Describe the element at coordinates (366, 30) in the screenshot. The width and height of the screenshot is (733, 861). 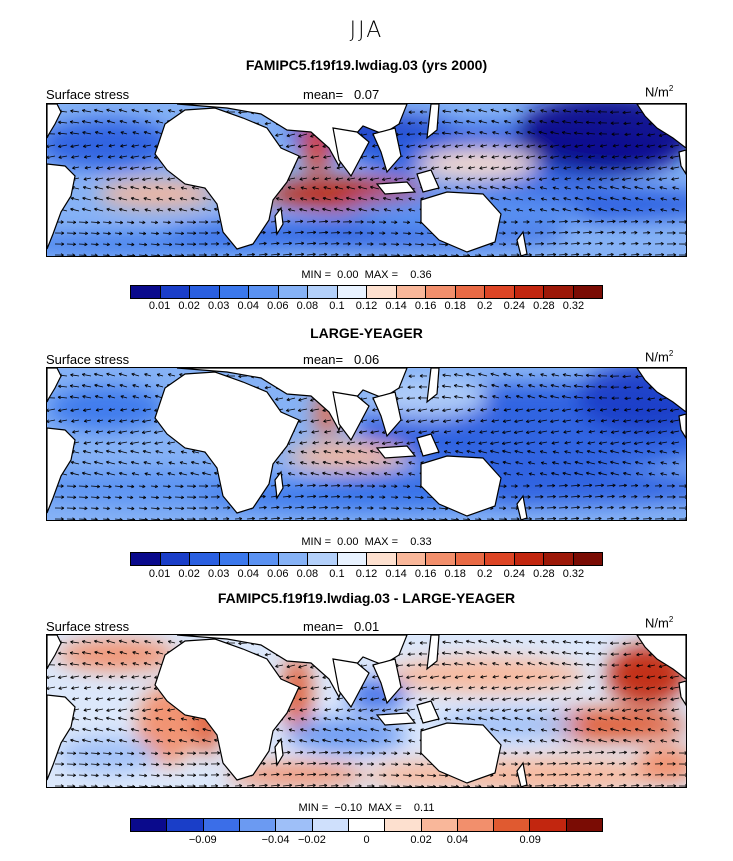
I see `season-title: JJA` at that location.